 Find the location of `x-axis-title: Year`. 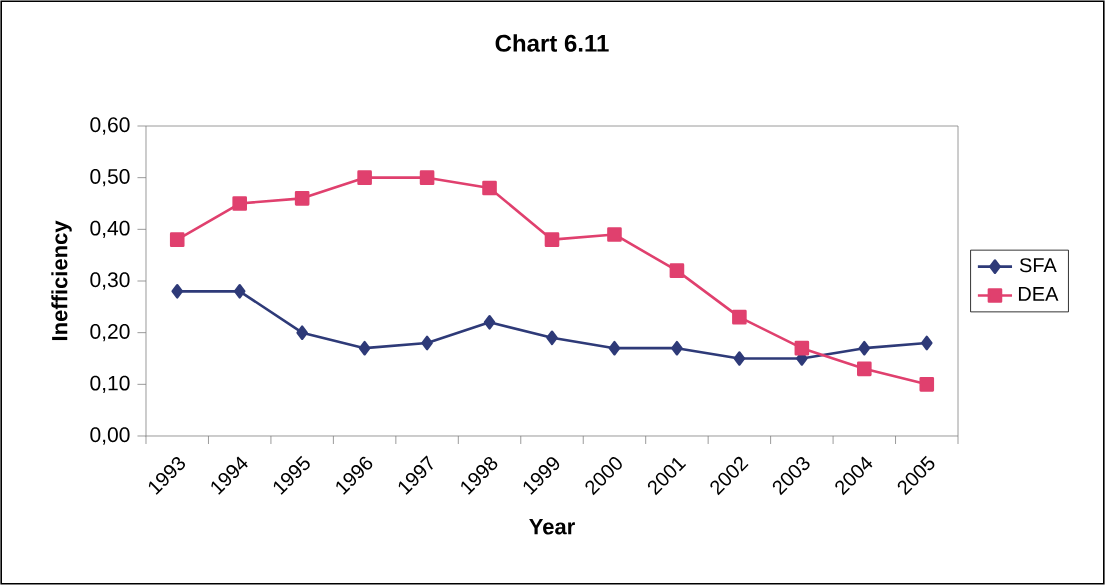

x-axis-title: Year is located at coordinates (552, 527).